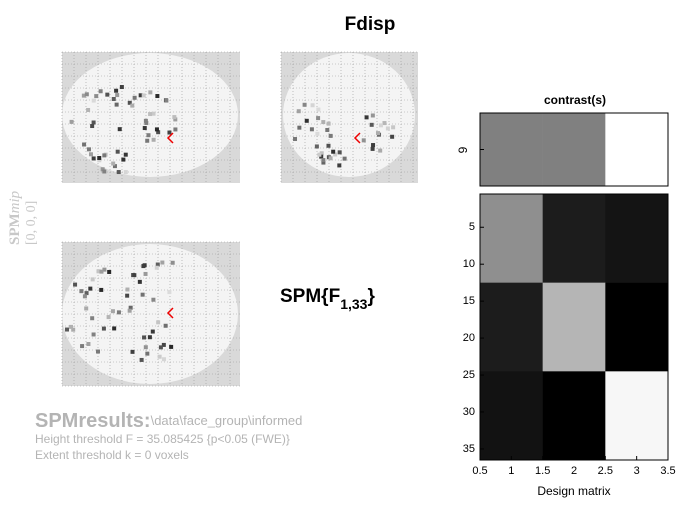 The height and width of the screenshot is (507, 689). Describe the element at coordinates (574, 471) in the screenshot. I see `x-tick-label: 2` at that location.